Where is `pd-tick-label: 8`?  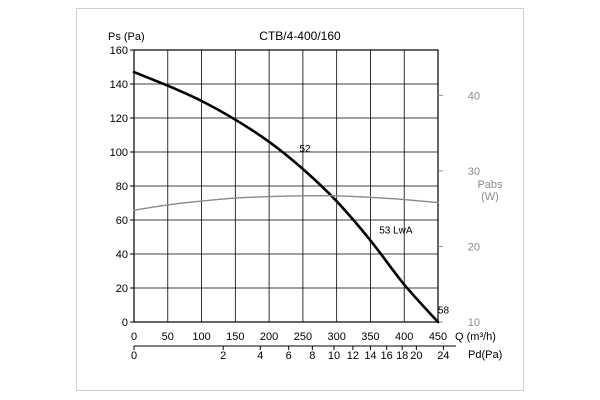
pd-tick-label: 8 is located at coordinates (312, 356).